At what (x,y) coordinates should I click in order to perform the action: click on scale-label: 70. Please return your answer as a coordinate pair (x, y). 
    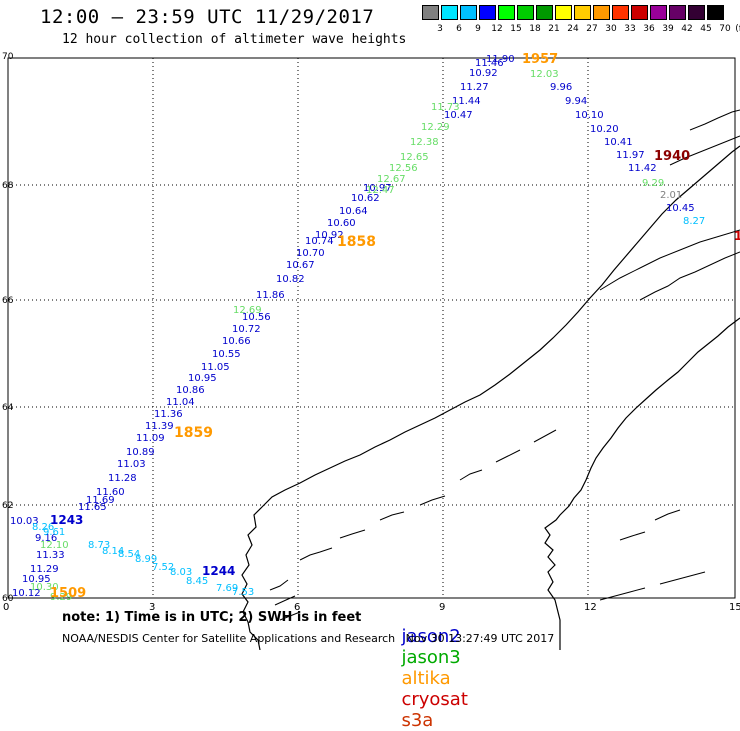
    Looking at the image, I should click on (725, 29).